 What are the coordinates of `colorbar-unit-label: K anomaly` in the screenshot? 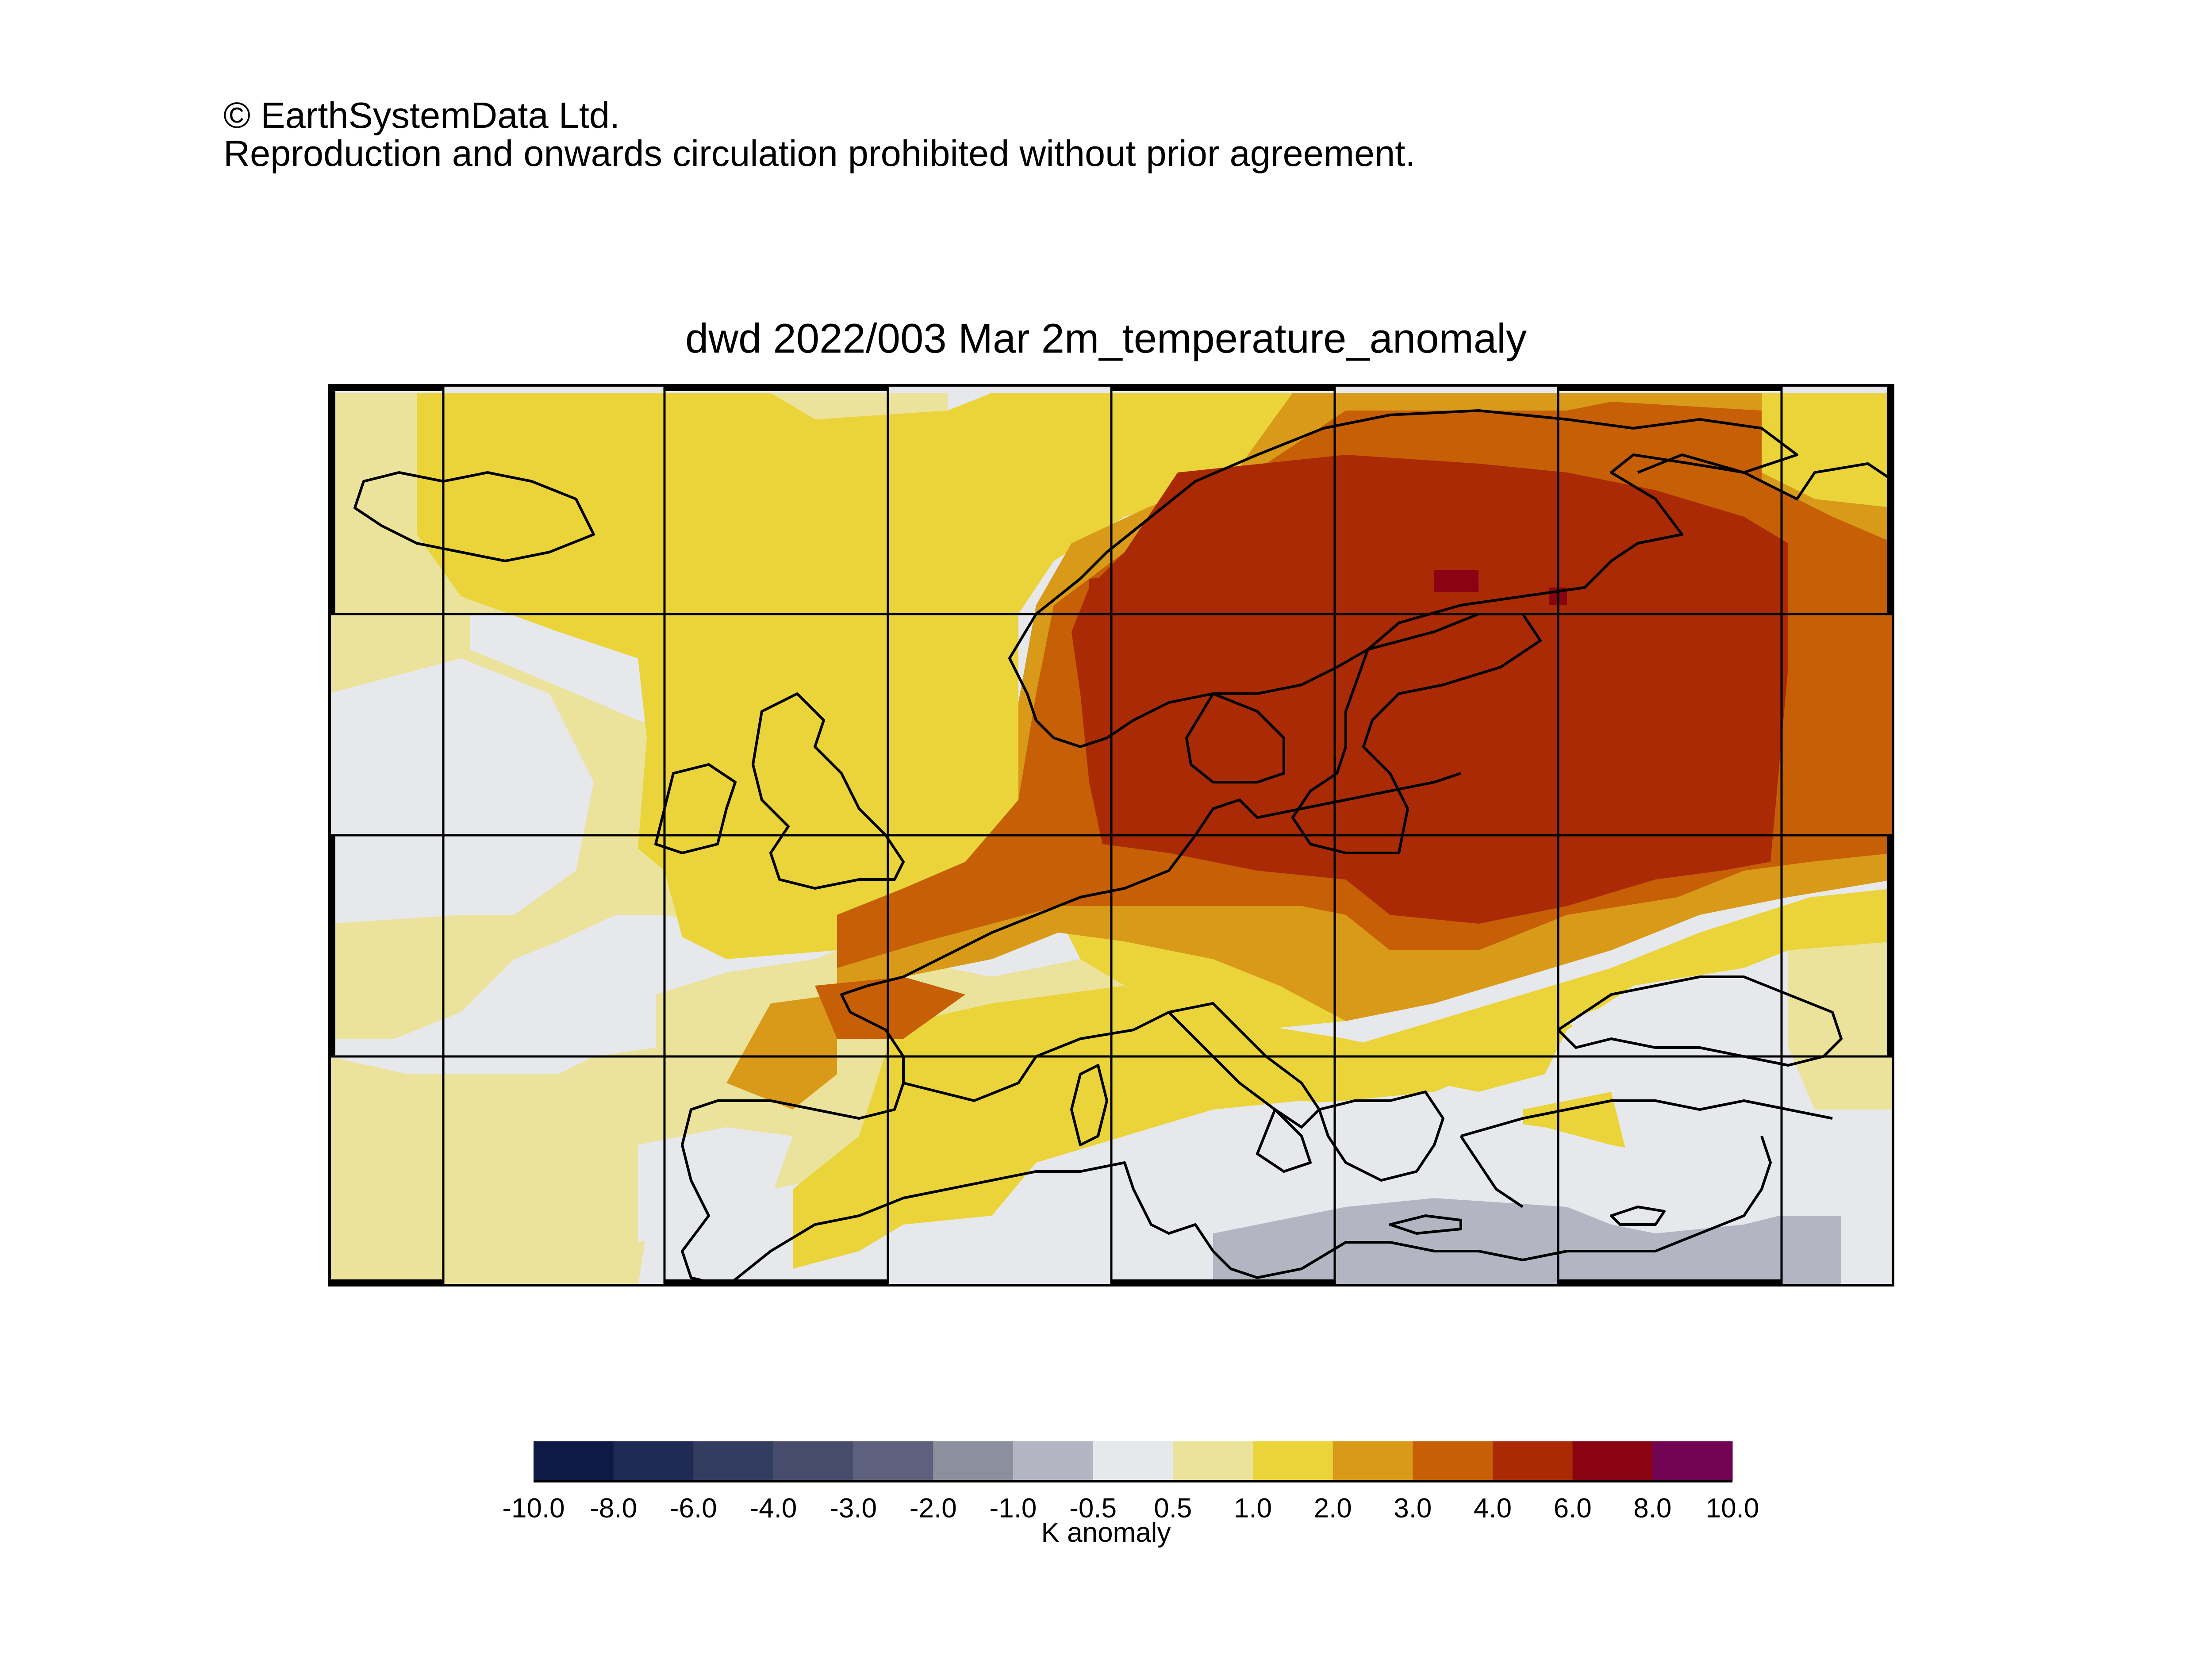 It's located at (1106, 1533).